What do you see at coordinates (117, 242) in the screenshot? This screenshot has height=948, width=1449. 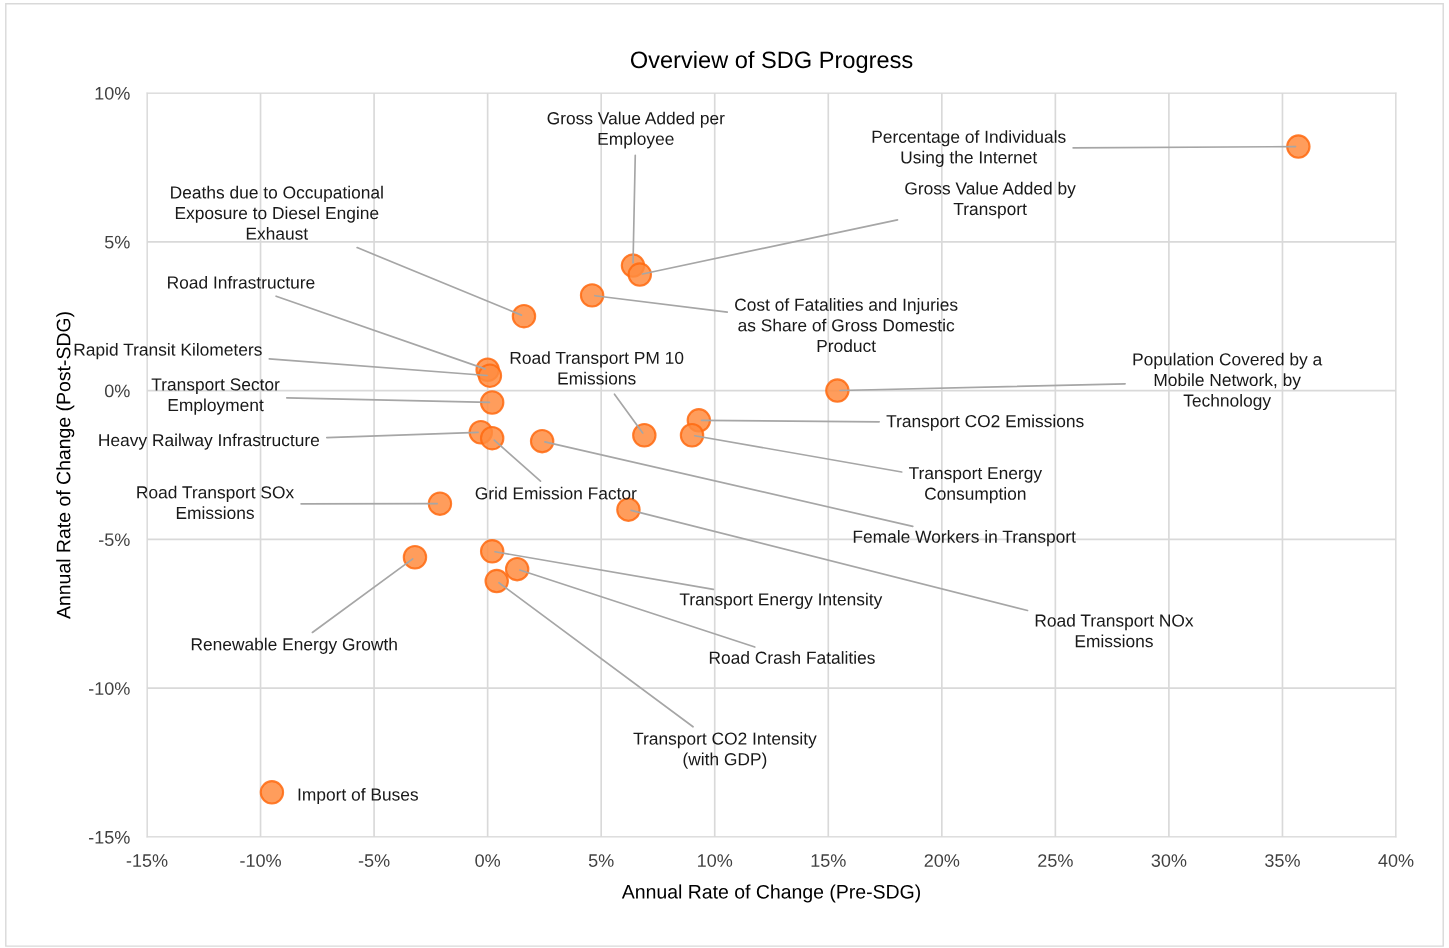 I see `y-tick-label: 5%` at bounding box center [117, 242].